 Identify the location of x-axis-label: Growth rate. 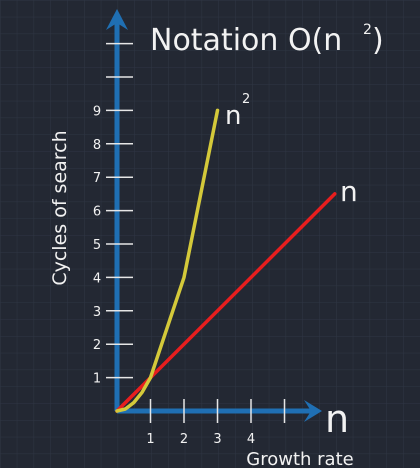
(299, 458).